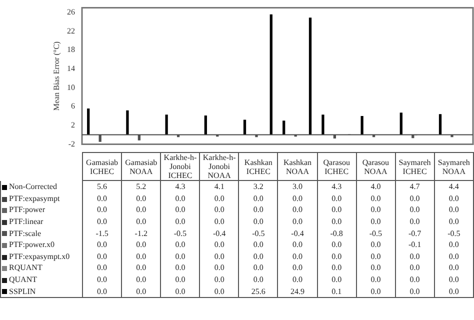  I want to click on data-label: 5.6, so click(102, 186).